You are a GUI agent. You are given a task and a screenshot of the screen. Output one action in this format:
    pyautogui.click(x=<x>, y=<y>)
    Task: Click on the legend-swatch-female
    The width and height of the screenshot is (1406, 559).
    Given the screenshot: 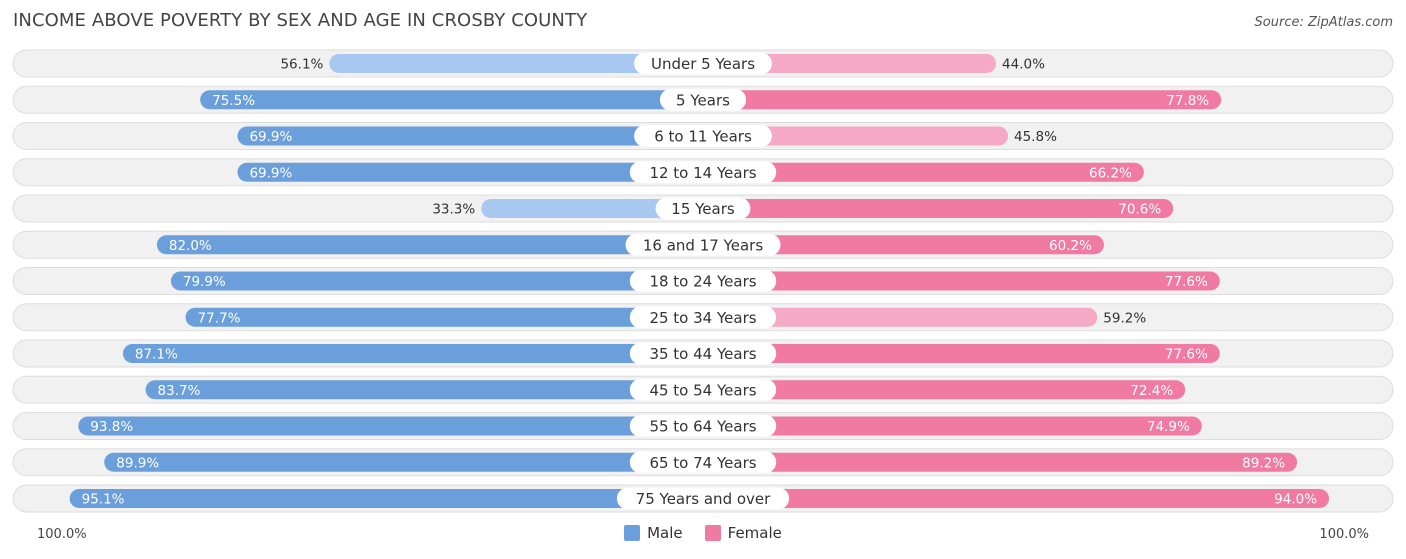 What is the action you would take?
    pyautogui.click(x=712, y=533)
    